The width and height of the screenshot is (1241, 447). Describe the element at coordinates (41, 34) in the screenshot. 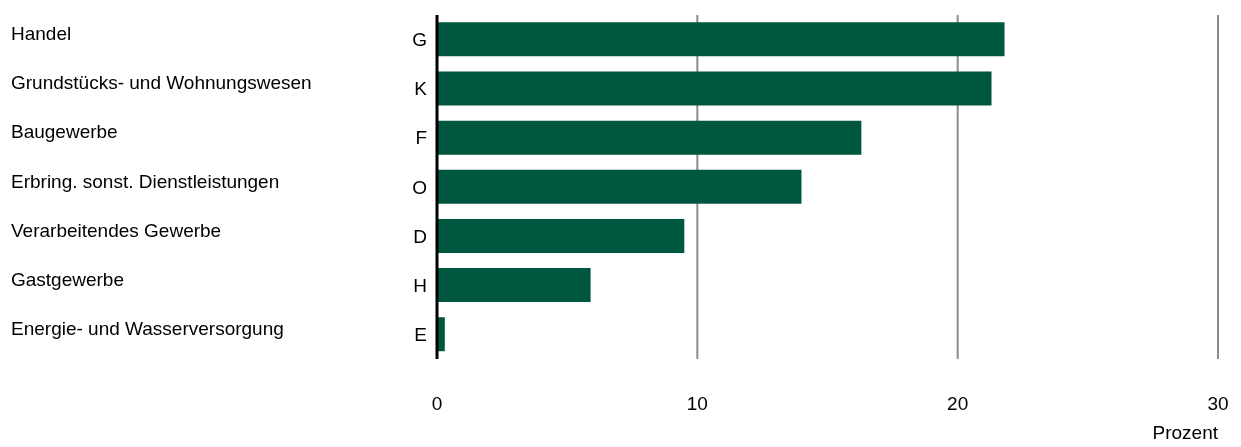

I see `y-tick-label: Handel` at that location.